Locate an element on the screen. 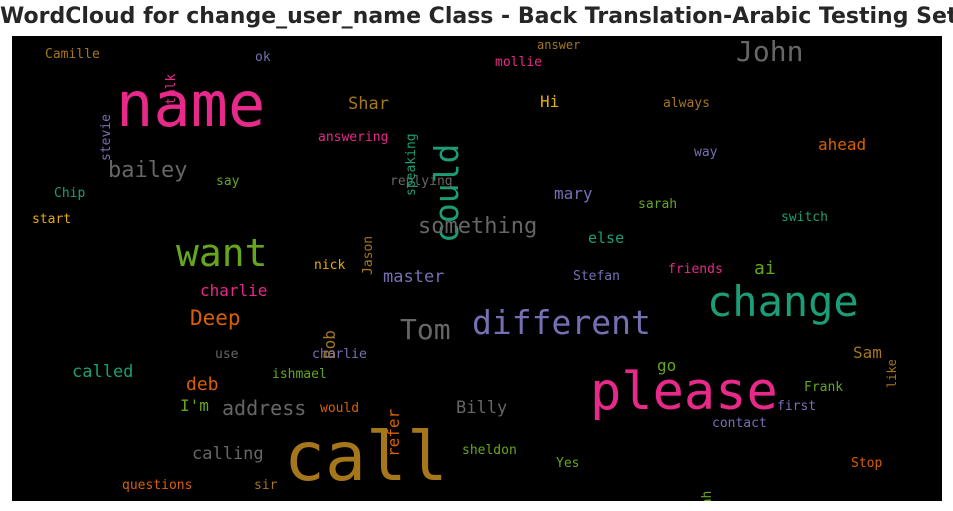 The width and height of the screenshot is (953, 511). word-sir: sir is located at coordinates (266, 485).